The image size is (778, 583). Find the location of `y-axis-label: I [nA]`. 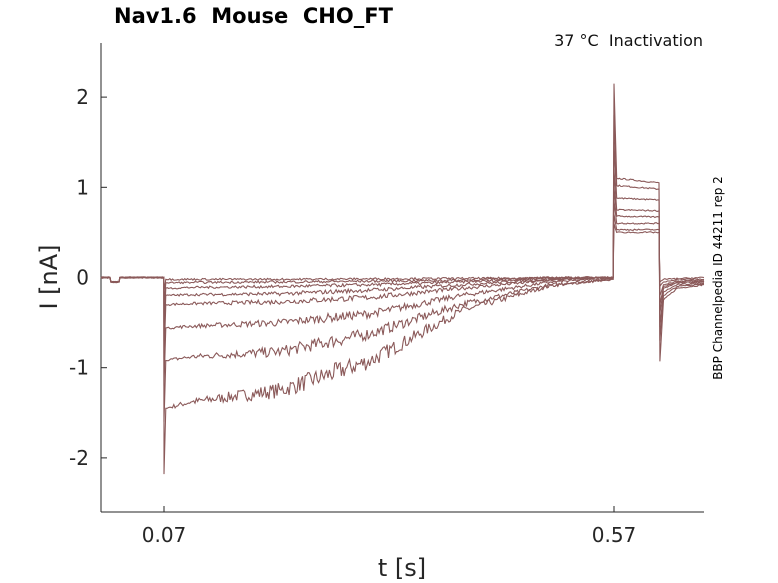

y-axis-label: I [nA] is located at coordinates (49, 276).